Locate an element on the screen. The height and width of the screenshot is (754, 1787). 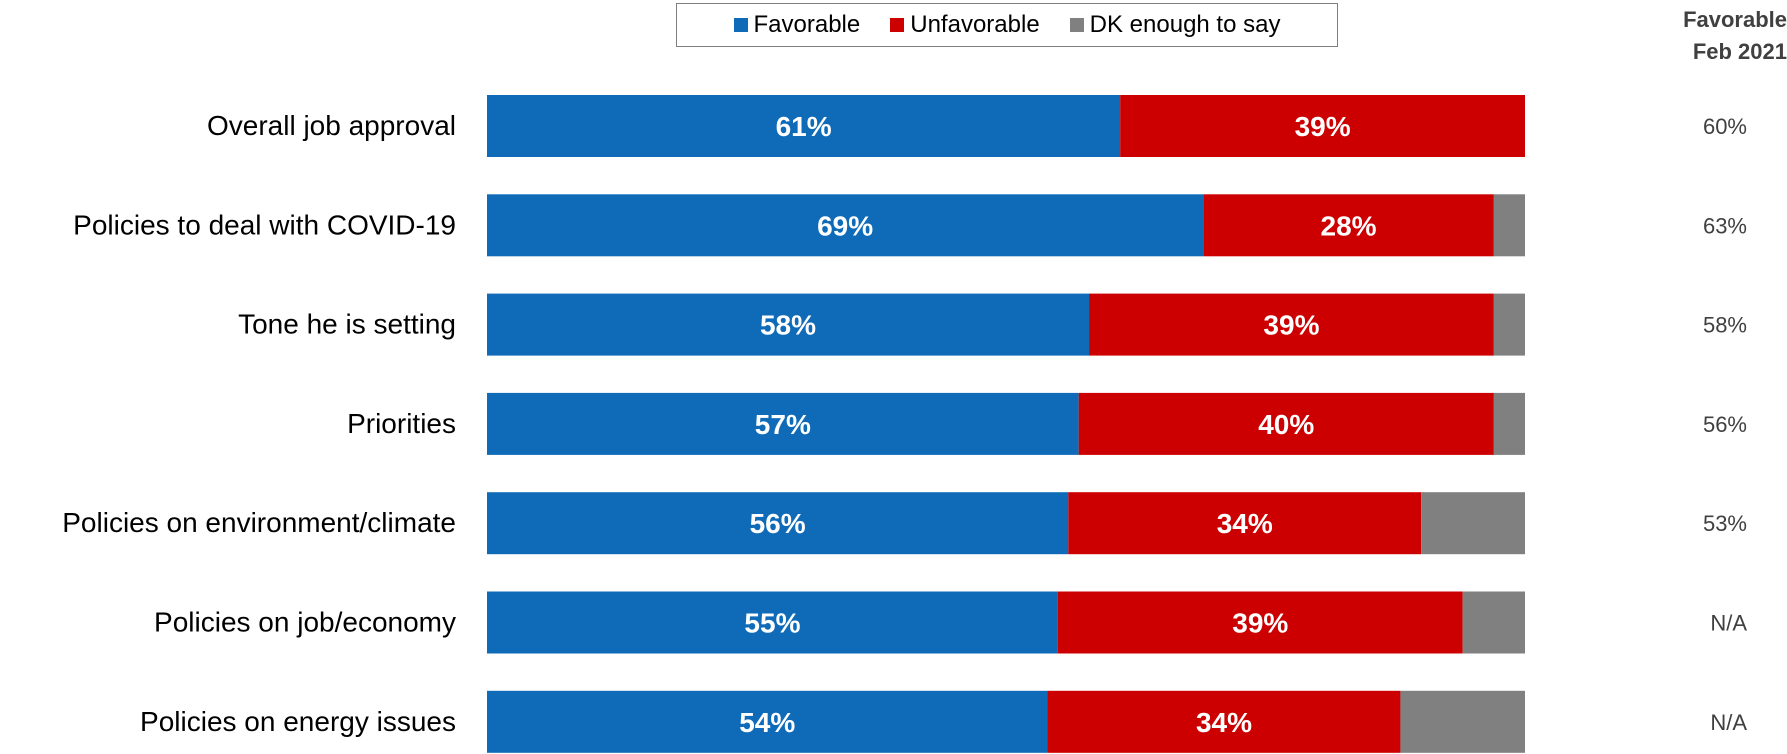
unfavorable-value-label: 28% is located at coordinates (1349, 225).